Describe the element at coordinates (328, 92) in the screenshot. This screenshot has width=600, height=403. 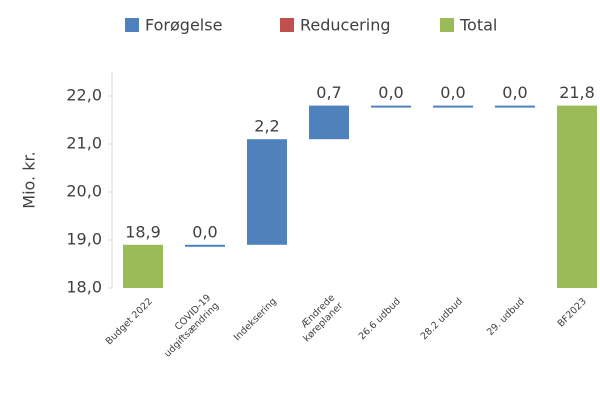
I see `value-label: 0,7` at that location.